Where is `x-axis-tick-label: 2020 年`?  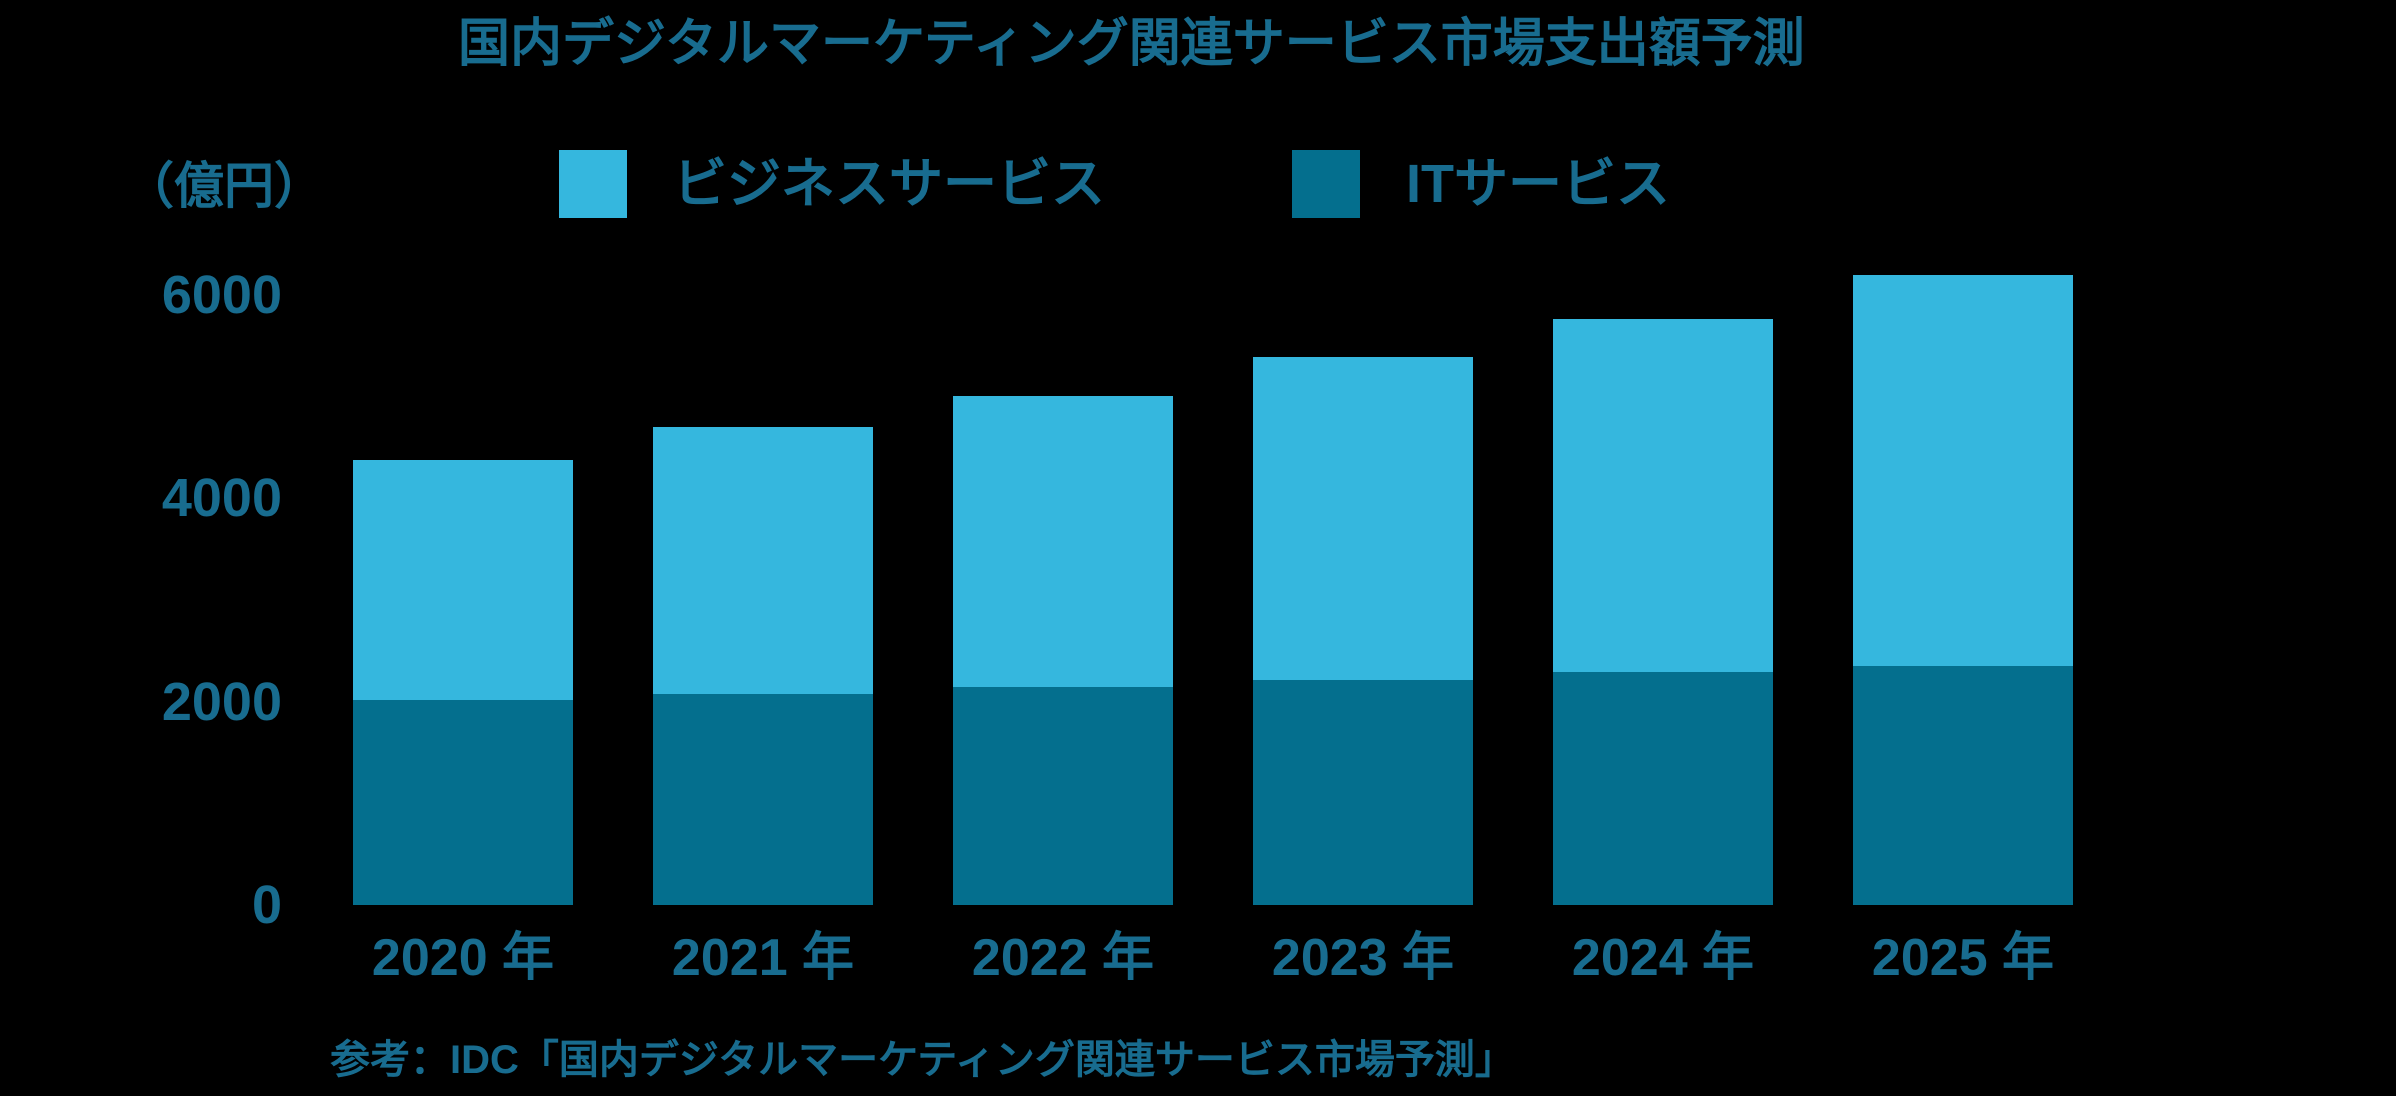 x-axis-tick-label: 2020 年 is located at coordinates (463, 958).